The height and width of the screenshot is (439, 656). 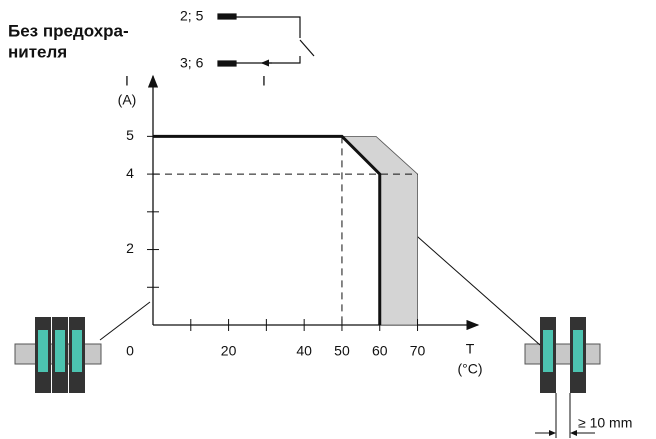 I want to click on title-line: нителя, so click(x=37, y=51).